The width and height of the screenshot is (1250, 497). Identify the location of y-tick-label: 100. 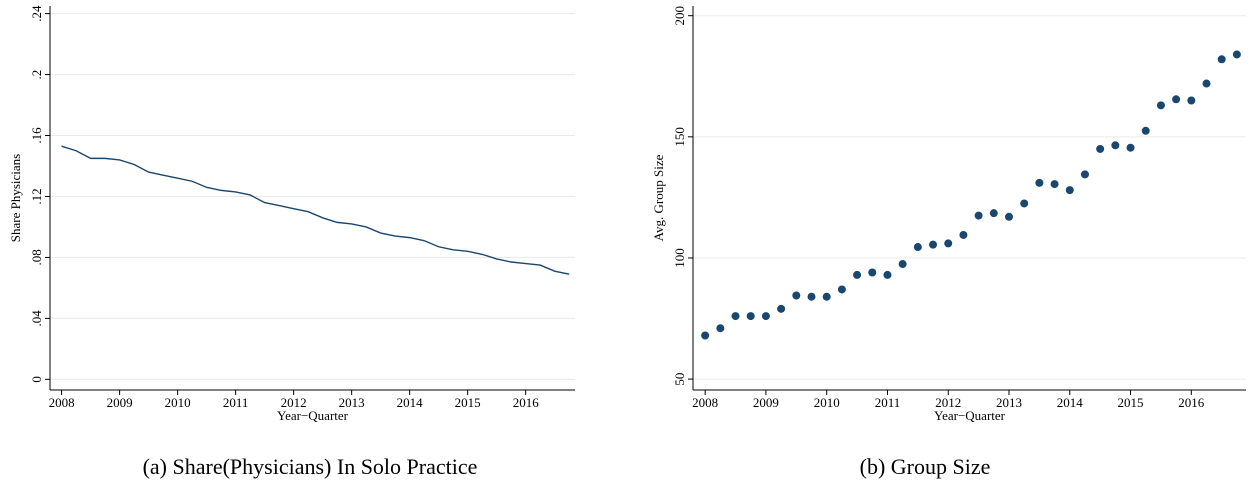
(679, 258).